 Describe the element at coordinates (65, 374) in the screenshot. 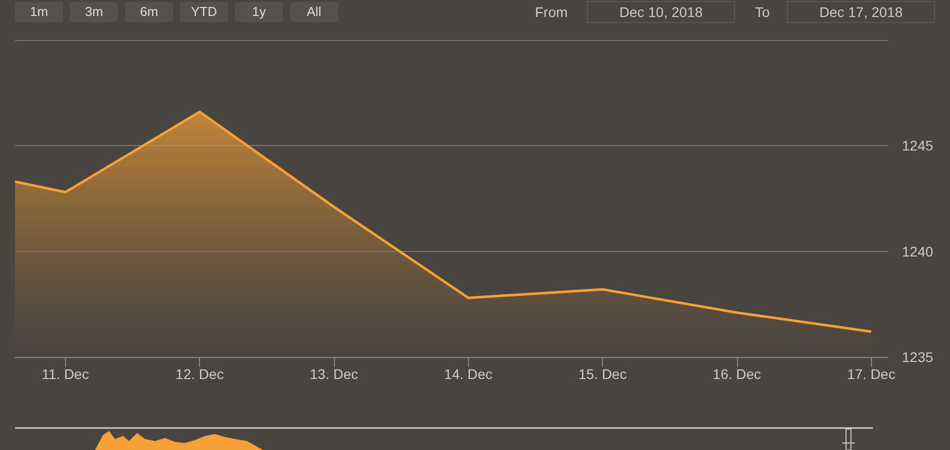

I see `x-tick-label: 11. Dec` at that location.